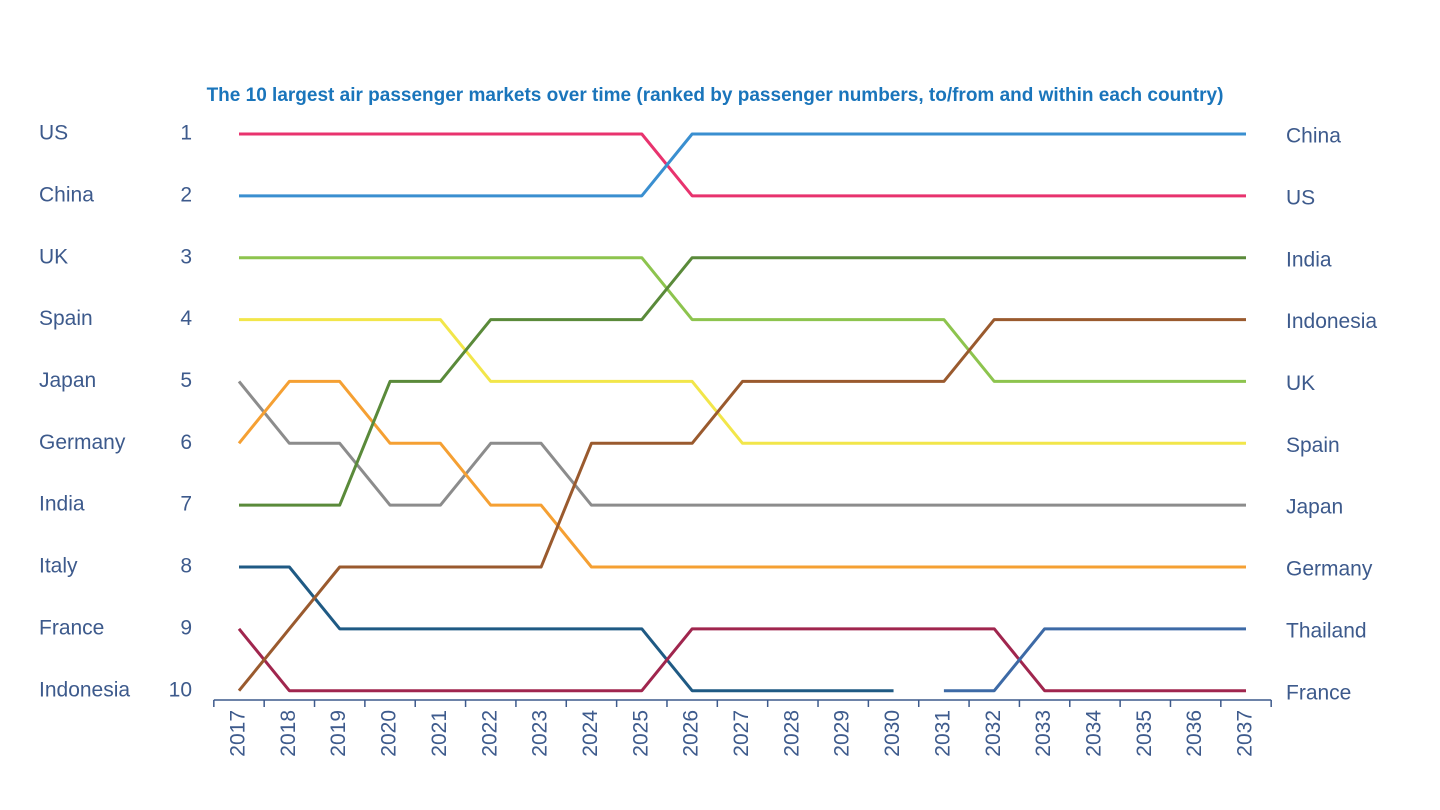 The image size is (1440, 810). What do you see at coordinates (1245, 733) in the screenshot?
I see `x-tick-label: 2037` at bounding box center [1245, 733].